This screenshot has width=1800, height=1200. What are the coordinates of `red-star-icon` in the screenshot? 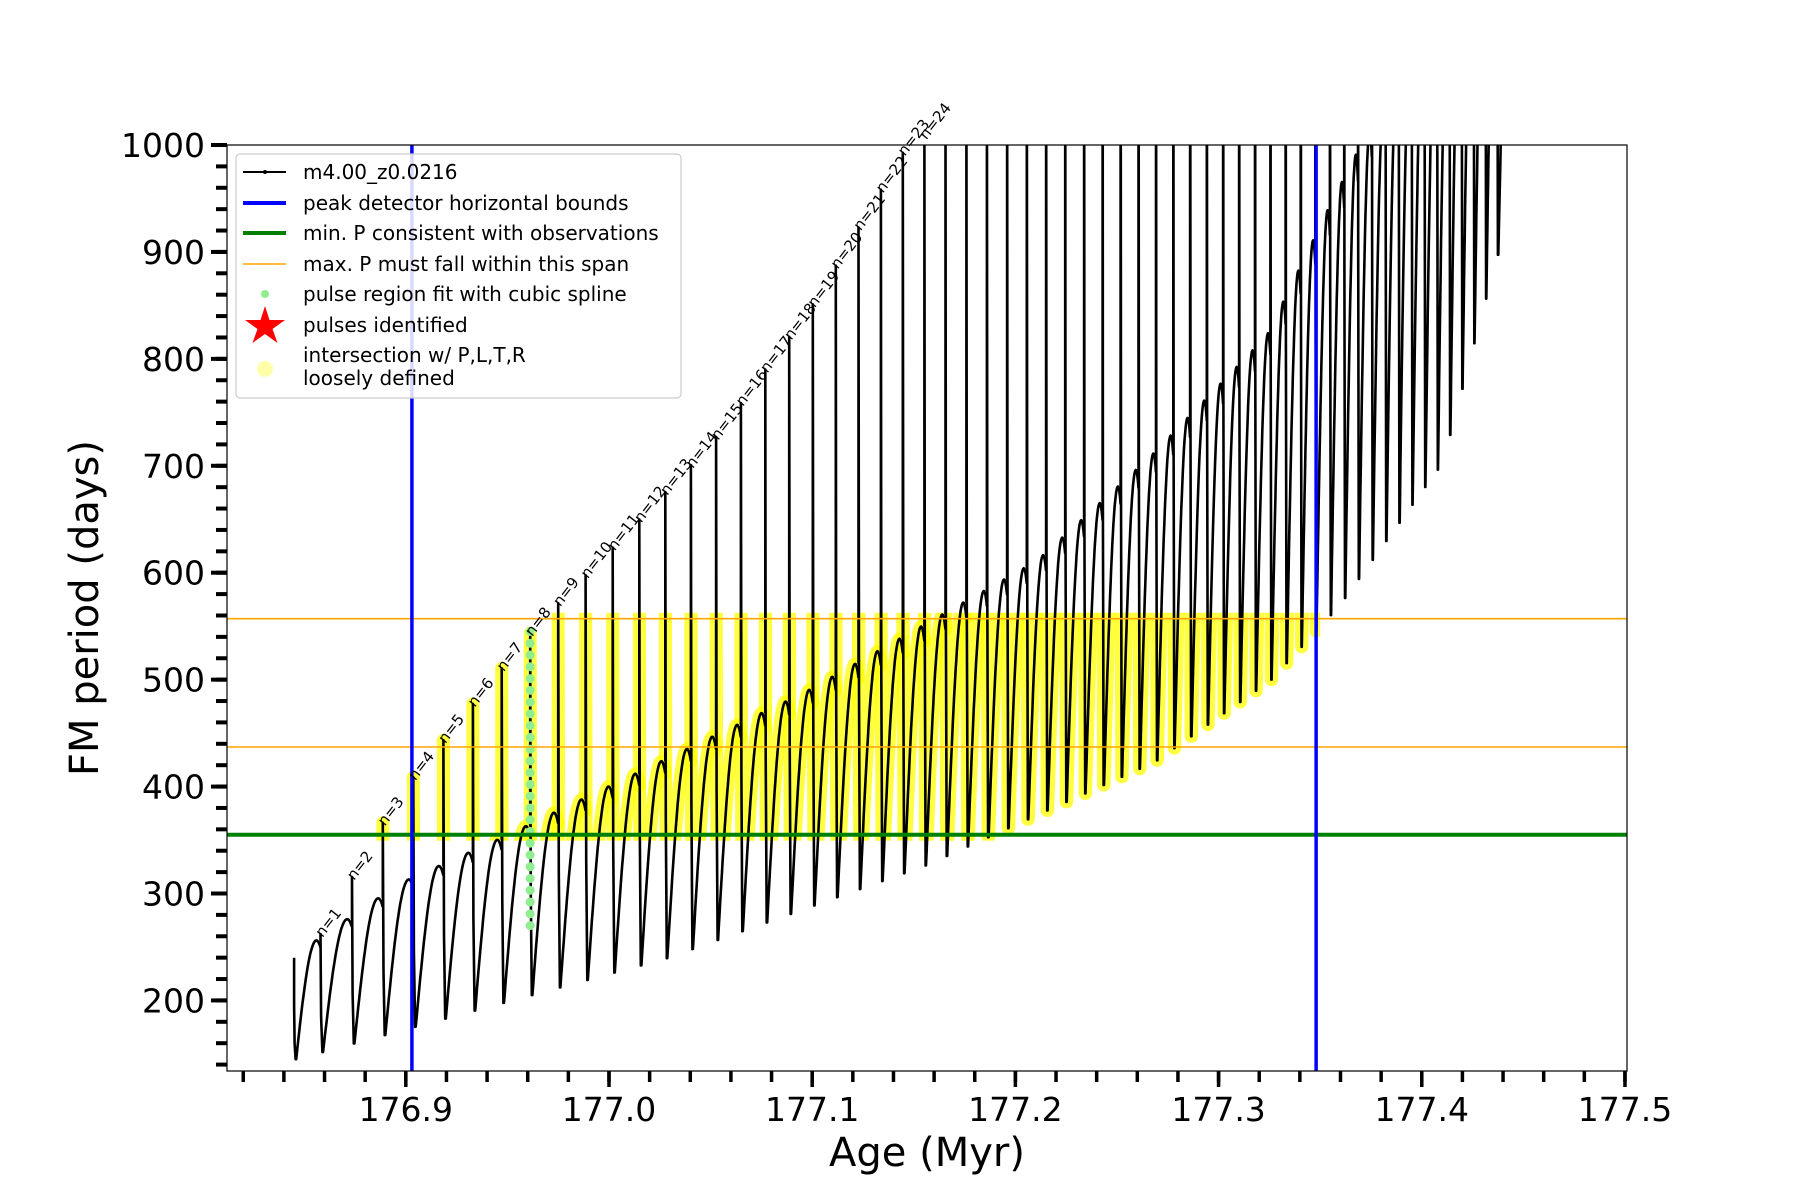 It's located at (265, 324).